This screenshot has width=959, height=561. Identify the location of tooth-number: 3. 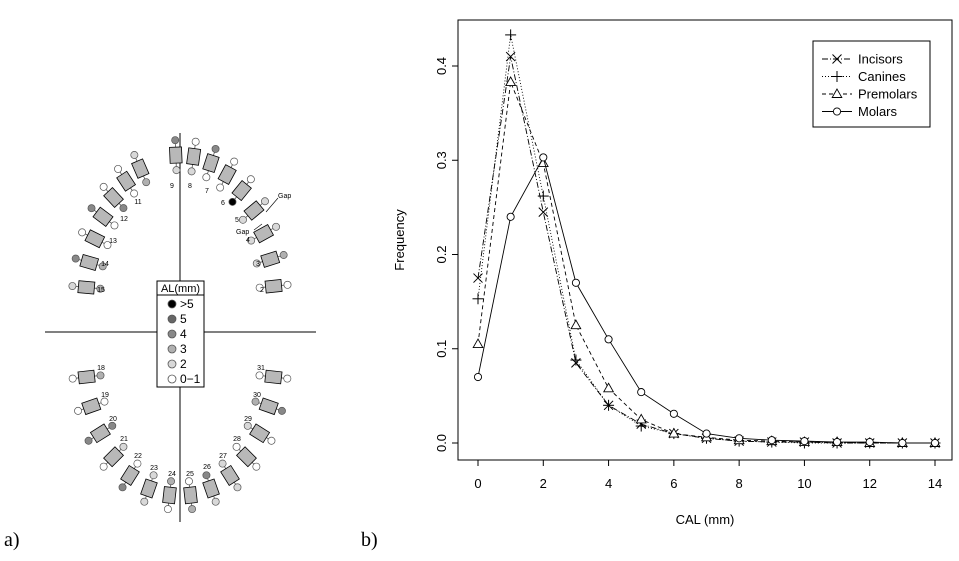
(258, 264).